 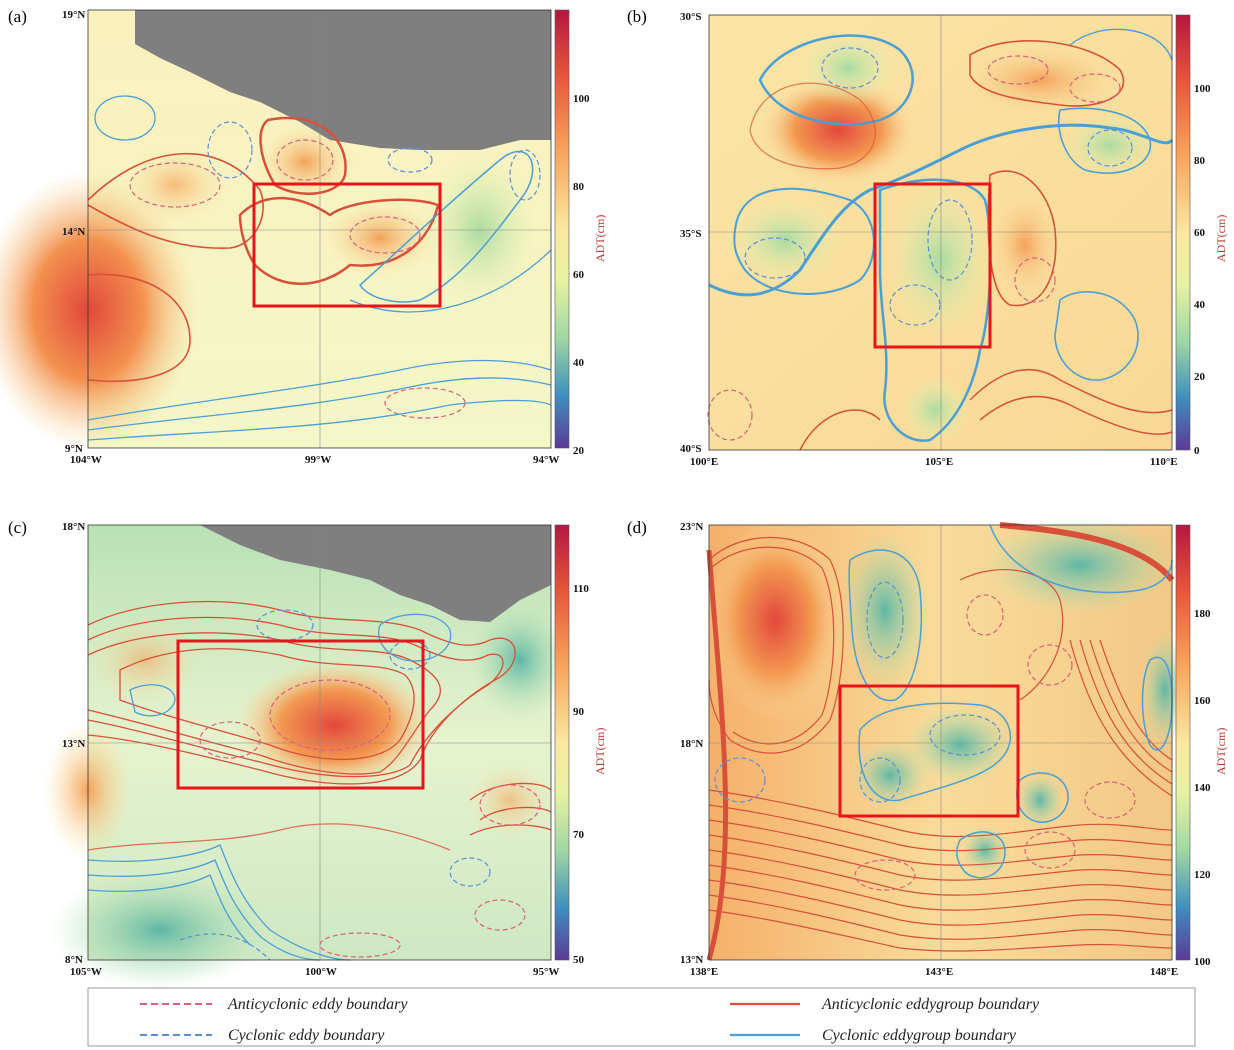 What do you see at coordinates (580, 745) in the screenshot?
I see `panel-c-colorbar: 110 90 70 50 ADT(cm)` at bounding box center [580, 745].